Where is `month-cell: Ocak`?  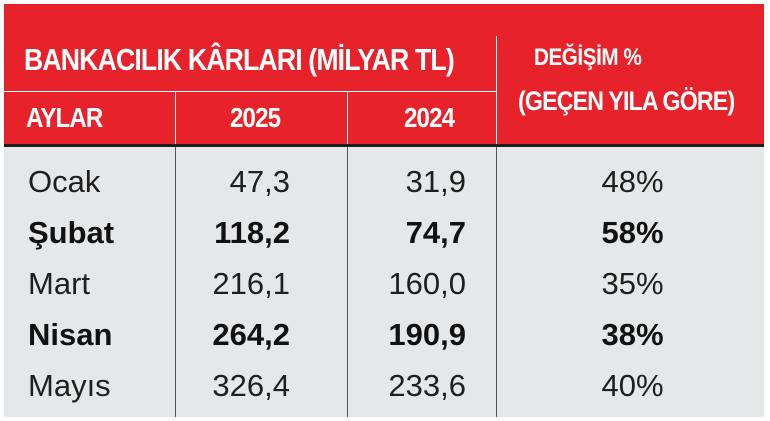 month-cell: Ocak is located at coordinates (64, 181).